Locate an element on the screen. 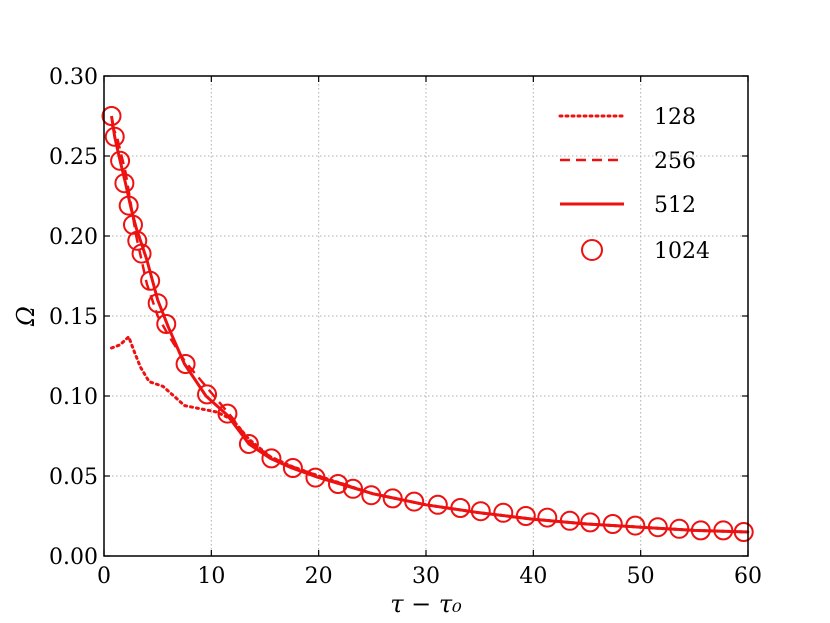 The height and width of the screenshot is (623, 830). y-axis-label: Ω is located at coordinates (26, 316).